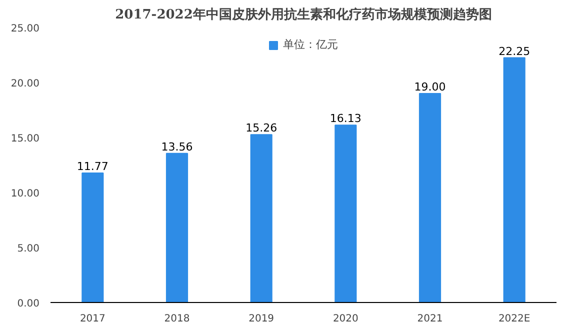  Describe the element at coordinates (303, 14) in the screenshot. I see `chart-title: 2017-2022年中国皮肤外用抗生素和化疗药市场规模预测趋势图` at that location.